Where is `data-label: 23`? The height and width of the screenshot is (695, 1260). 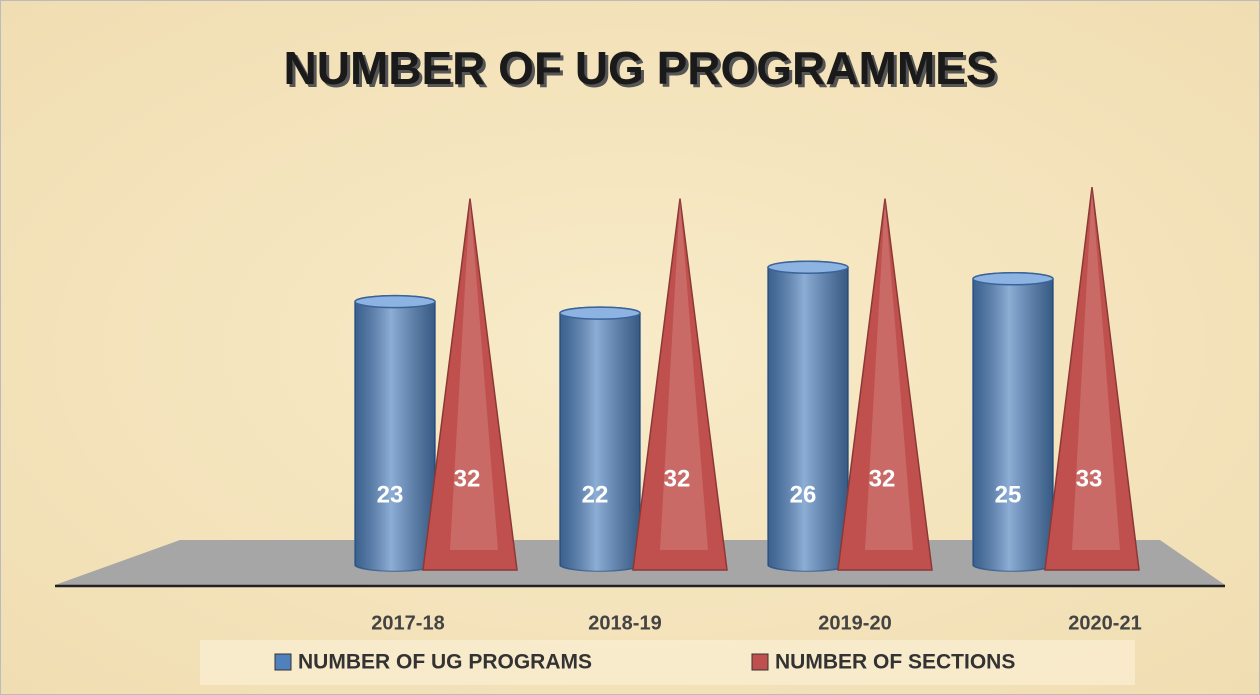
data-label: 23 is located at coordinates (390, 494).